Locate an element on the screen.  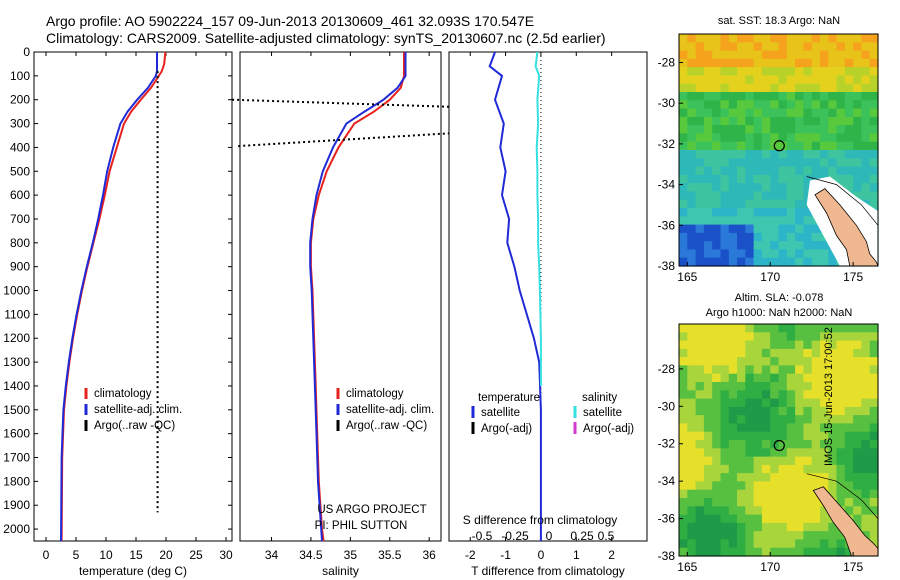
y-tick-label: 0 is located at coordinates (26, 52).